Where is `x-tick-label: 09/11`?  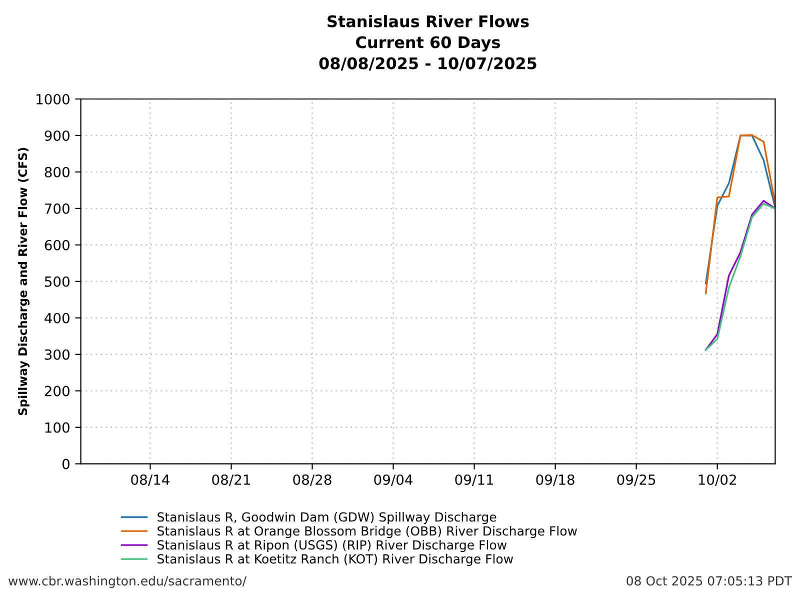
x-tick-label: 09/11 is located at coordinates (474, 480).